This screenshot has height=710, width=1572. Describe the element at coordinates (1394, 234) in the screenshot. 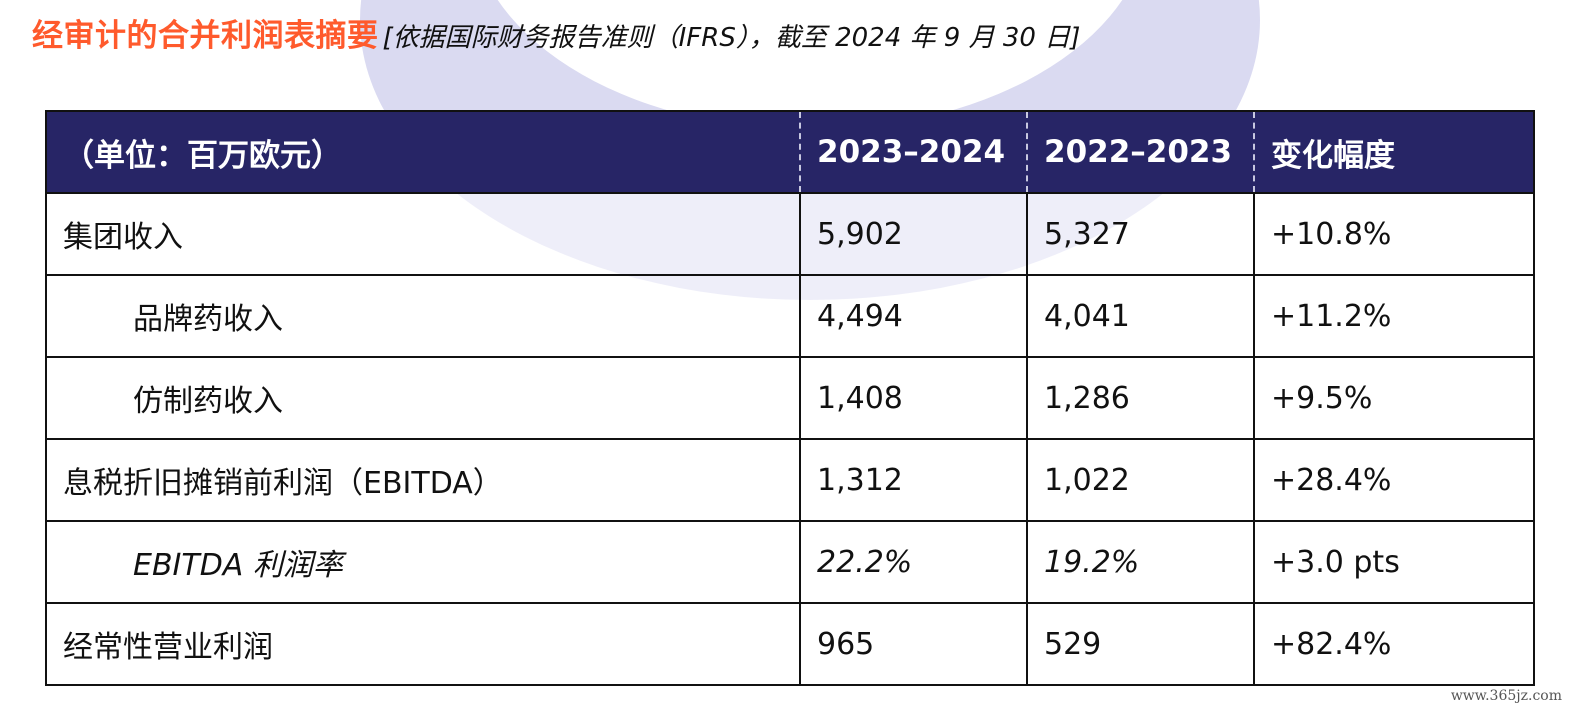

I see `row-change: +10.8%` at that location.